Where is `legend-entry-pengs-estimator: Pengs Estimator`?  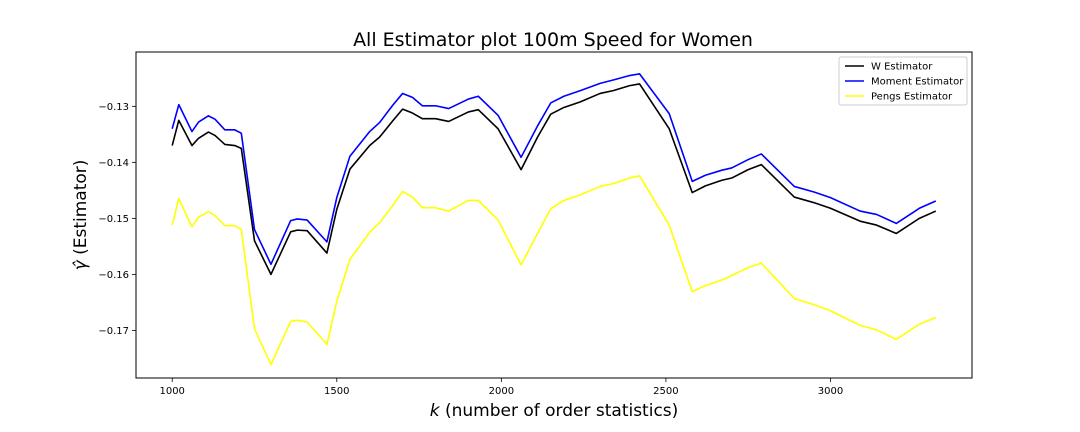 legend-entry-pengs-estimator: Pengs Estimator is located at coordinates (899, 97).